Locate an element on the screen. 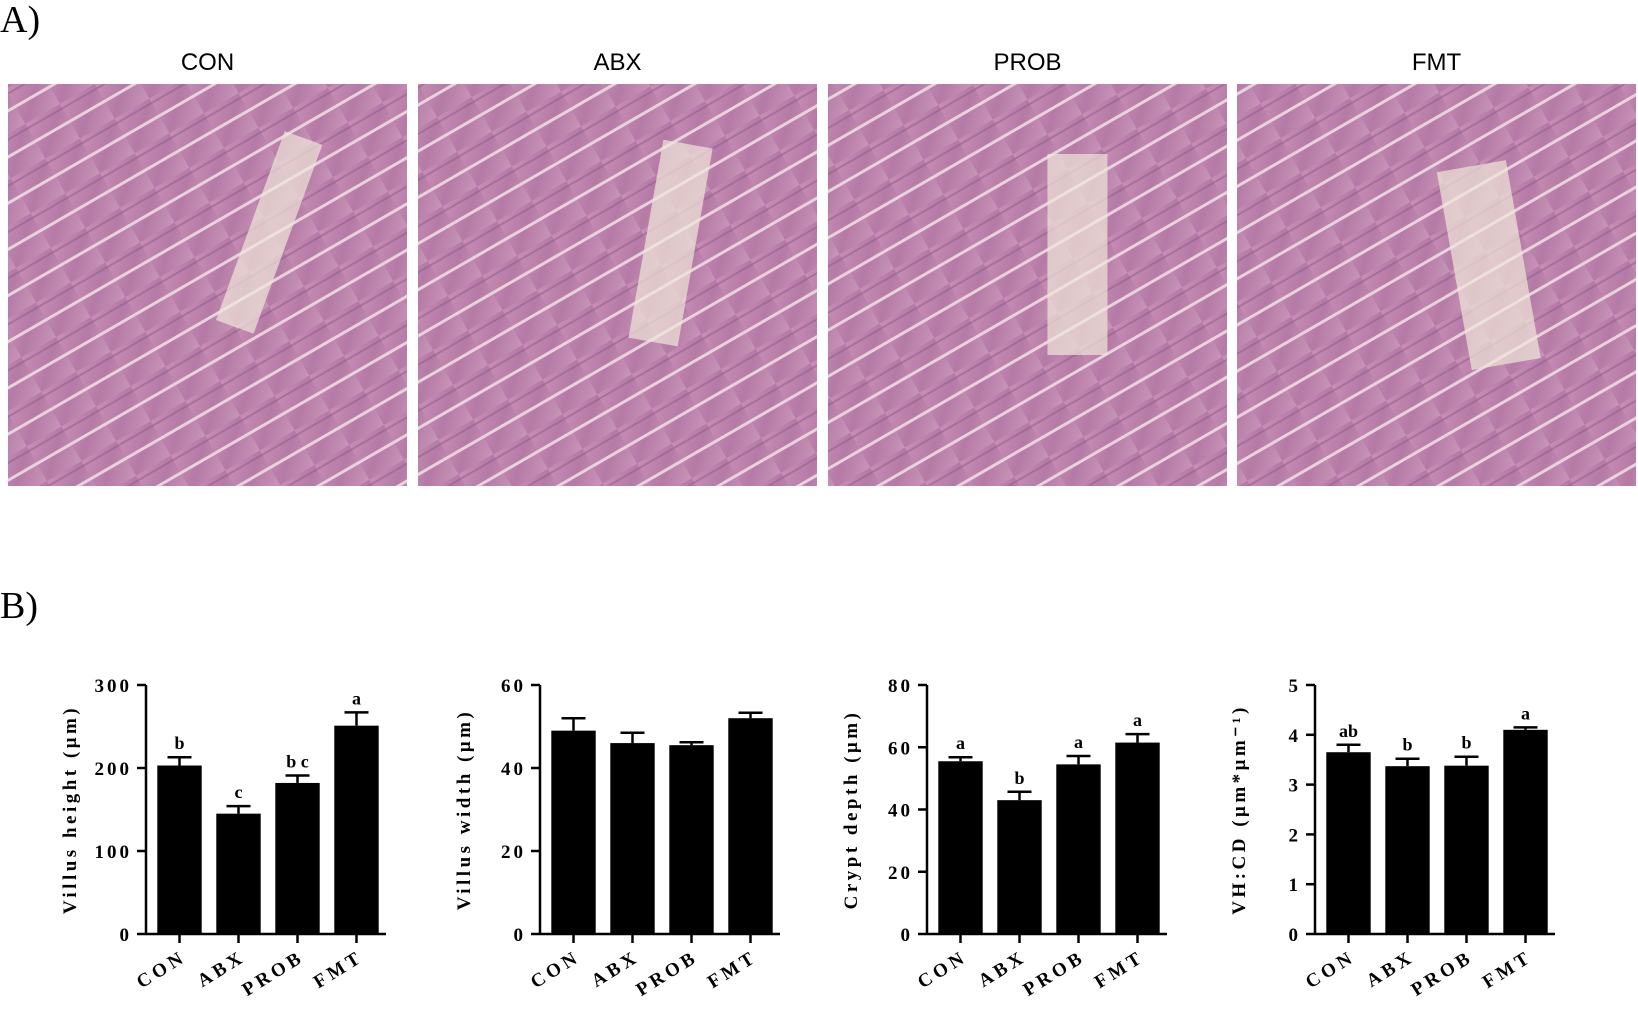  y-tick-label: 5 is located at coordinates (1295, 686).